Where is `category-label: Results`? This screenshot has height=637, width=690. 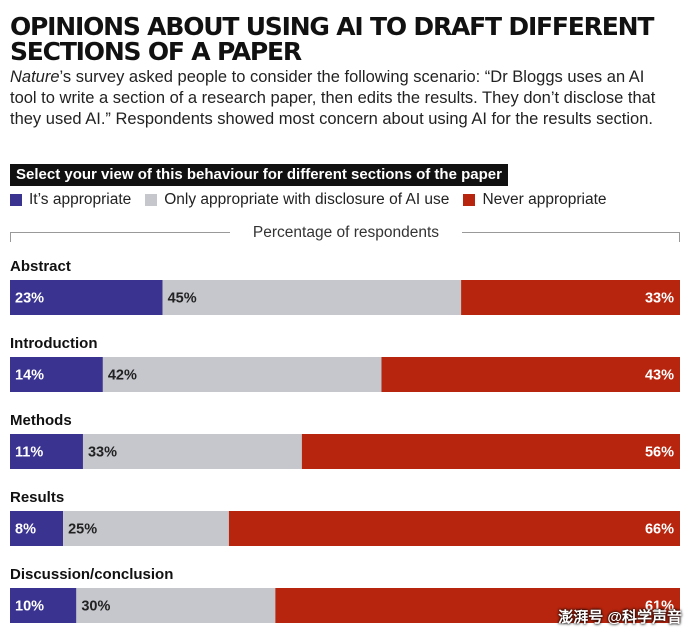 category-label: Results is located at coordinates (37, 497).